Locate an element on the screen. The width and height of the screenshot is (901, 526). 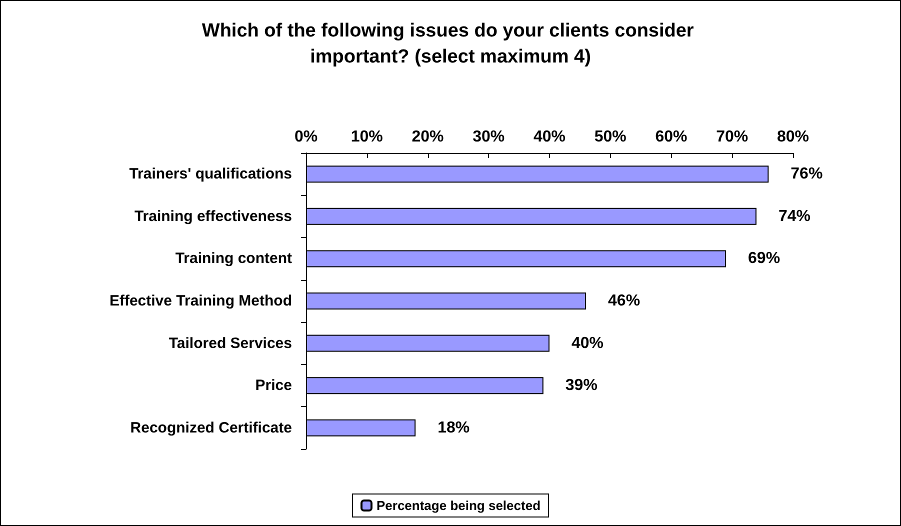
y-tick-label: Trainers' qualifications is located at coordinates (210, 174).